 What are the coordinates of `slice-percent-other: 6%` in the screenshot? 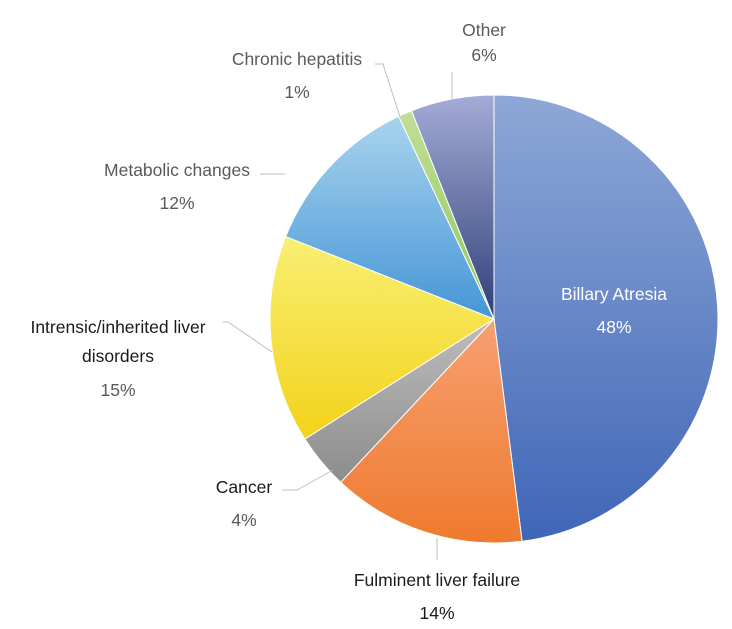 It's located at (483, 55).